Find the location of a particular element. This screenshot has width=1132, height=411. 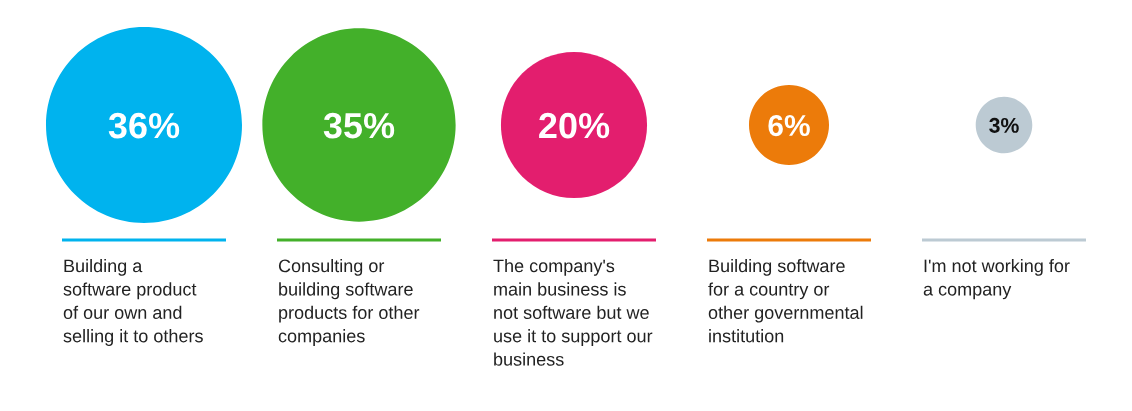

category-label: Building software for a country or other governmental institution is located at coordinates (785, 301).